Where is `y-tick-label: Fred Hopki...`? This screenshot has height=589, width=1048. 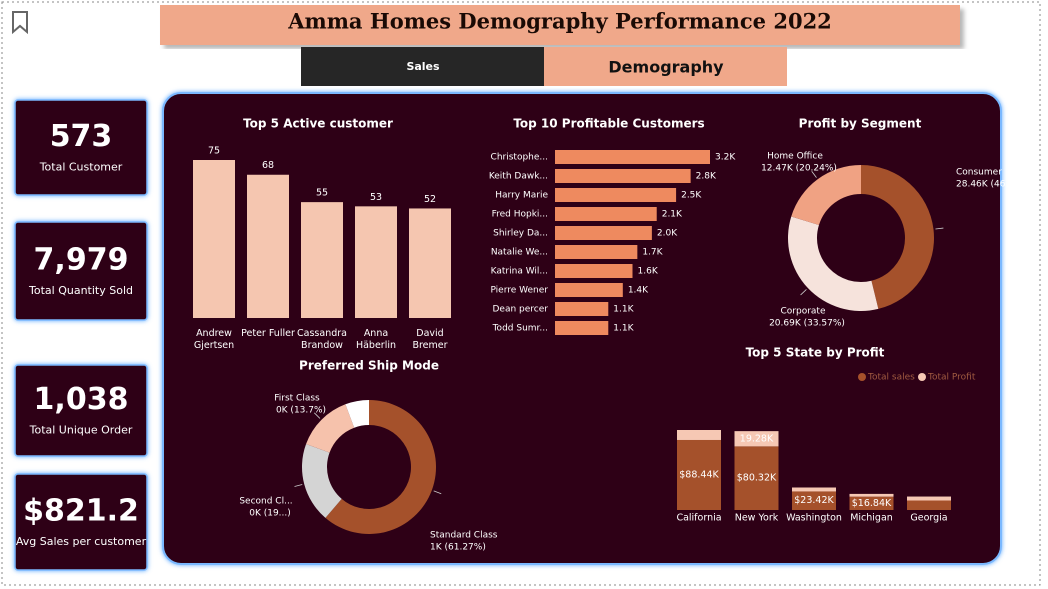 y-tick-label: Fred Hopki... is located at coordinates (520, 215).